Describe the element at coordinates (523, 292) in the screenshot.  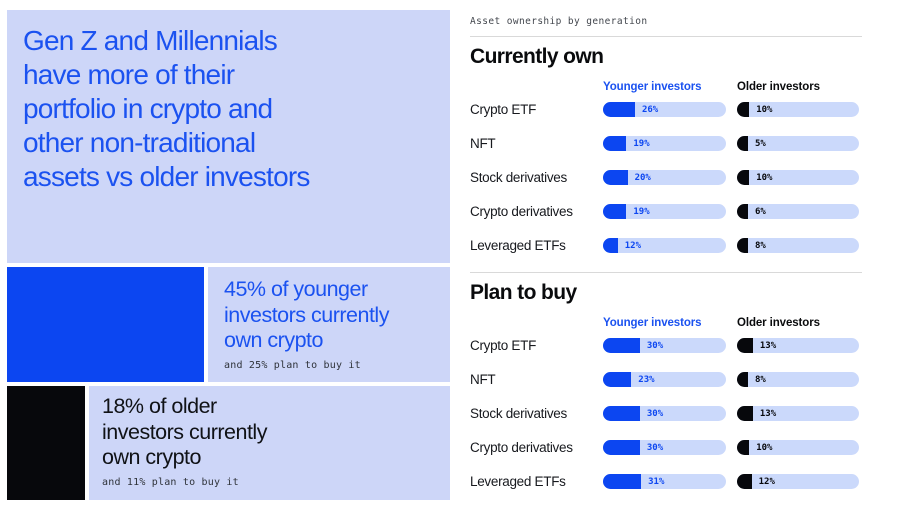
I see `section-title: Plan to buy` at that location.